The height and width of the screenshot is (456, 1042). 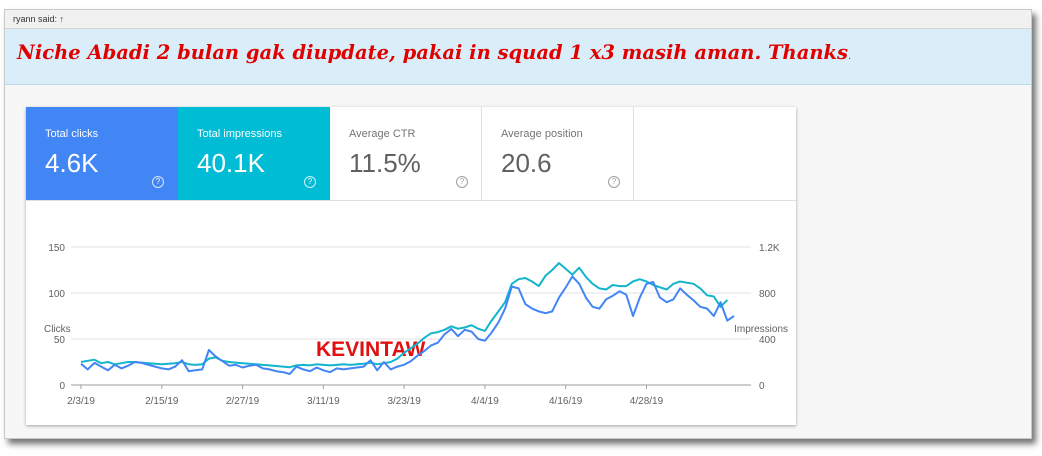 What do you see at coordinates (767, 340) in the screenshot?
I see `right-tick-label: 400` at bounding box center [767, 340].